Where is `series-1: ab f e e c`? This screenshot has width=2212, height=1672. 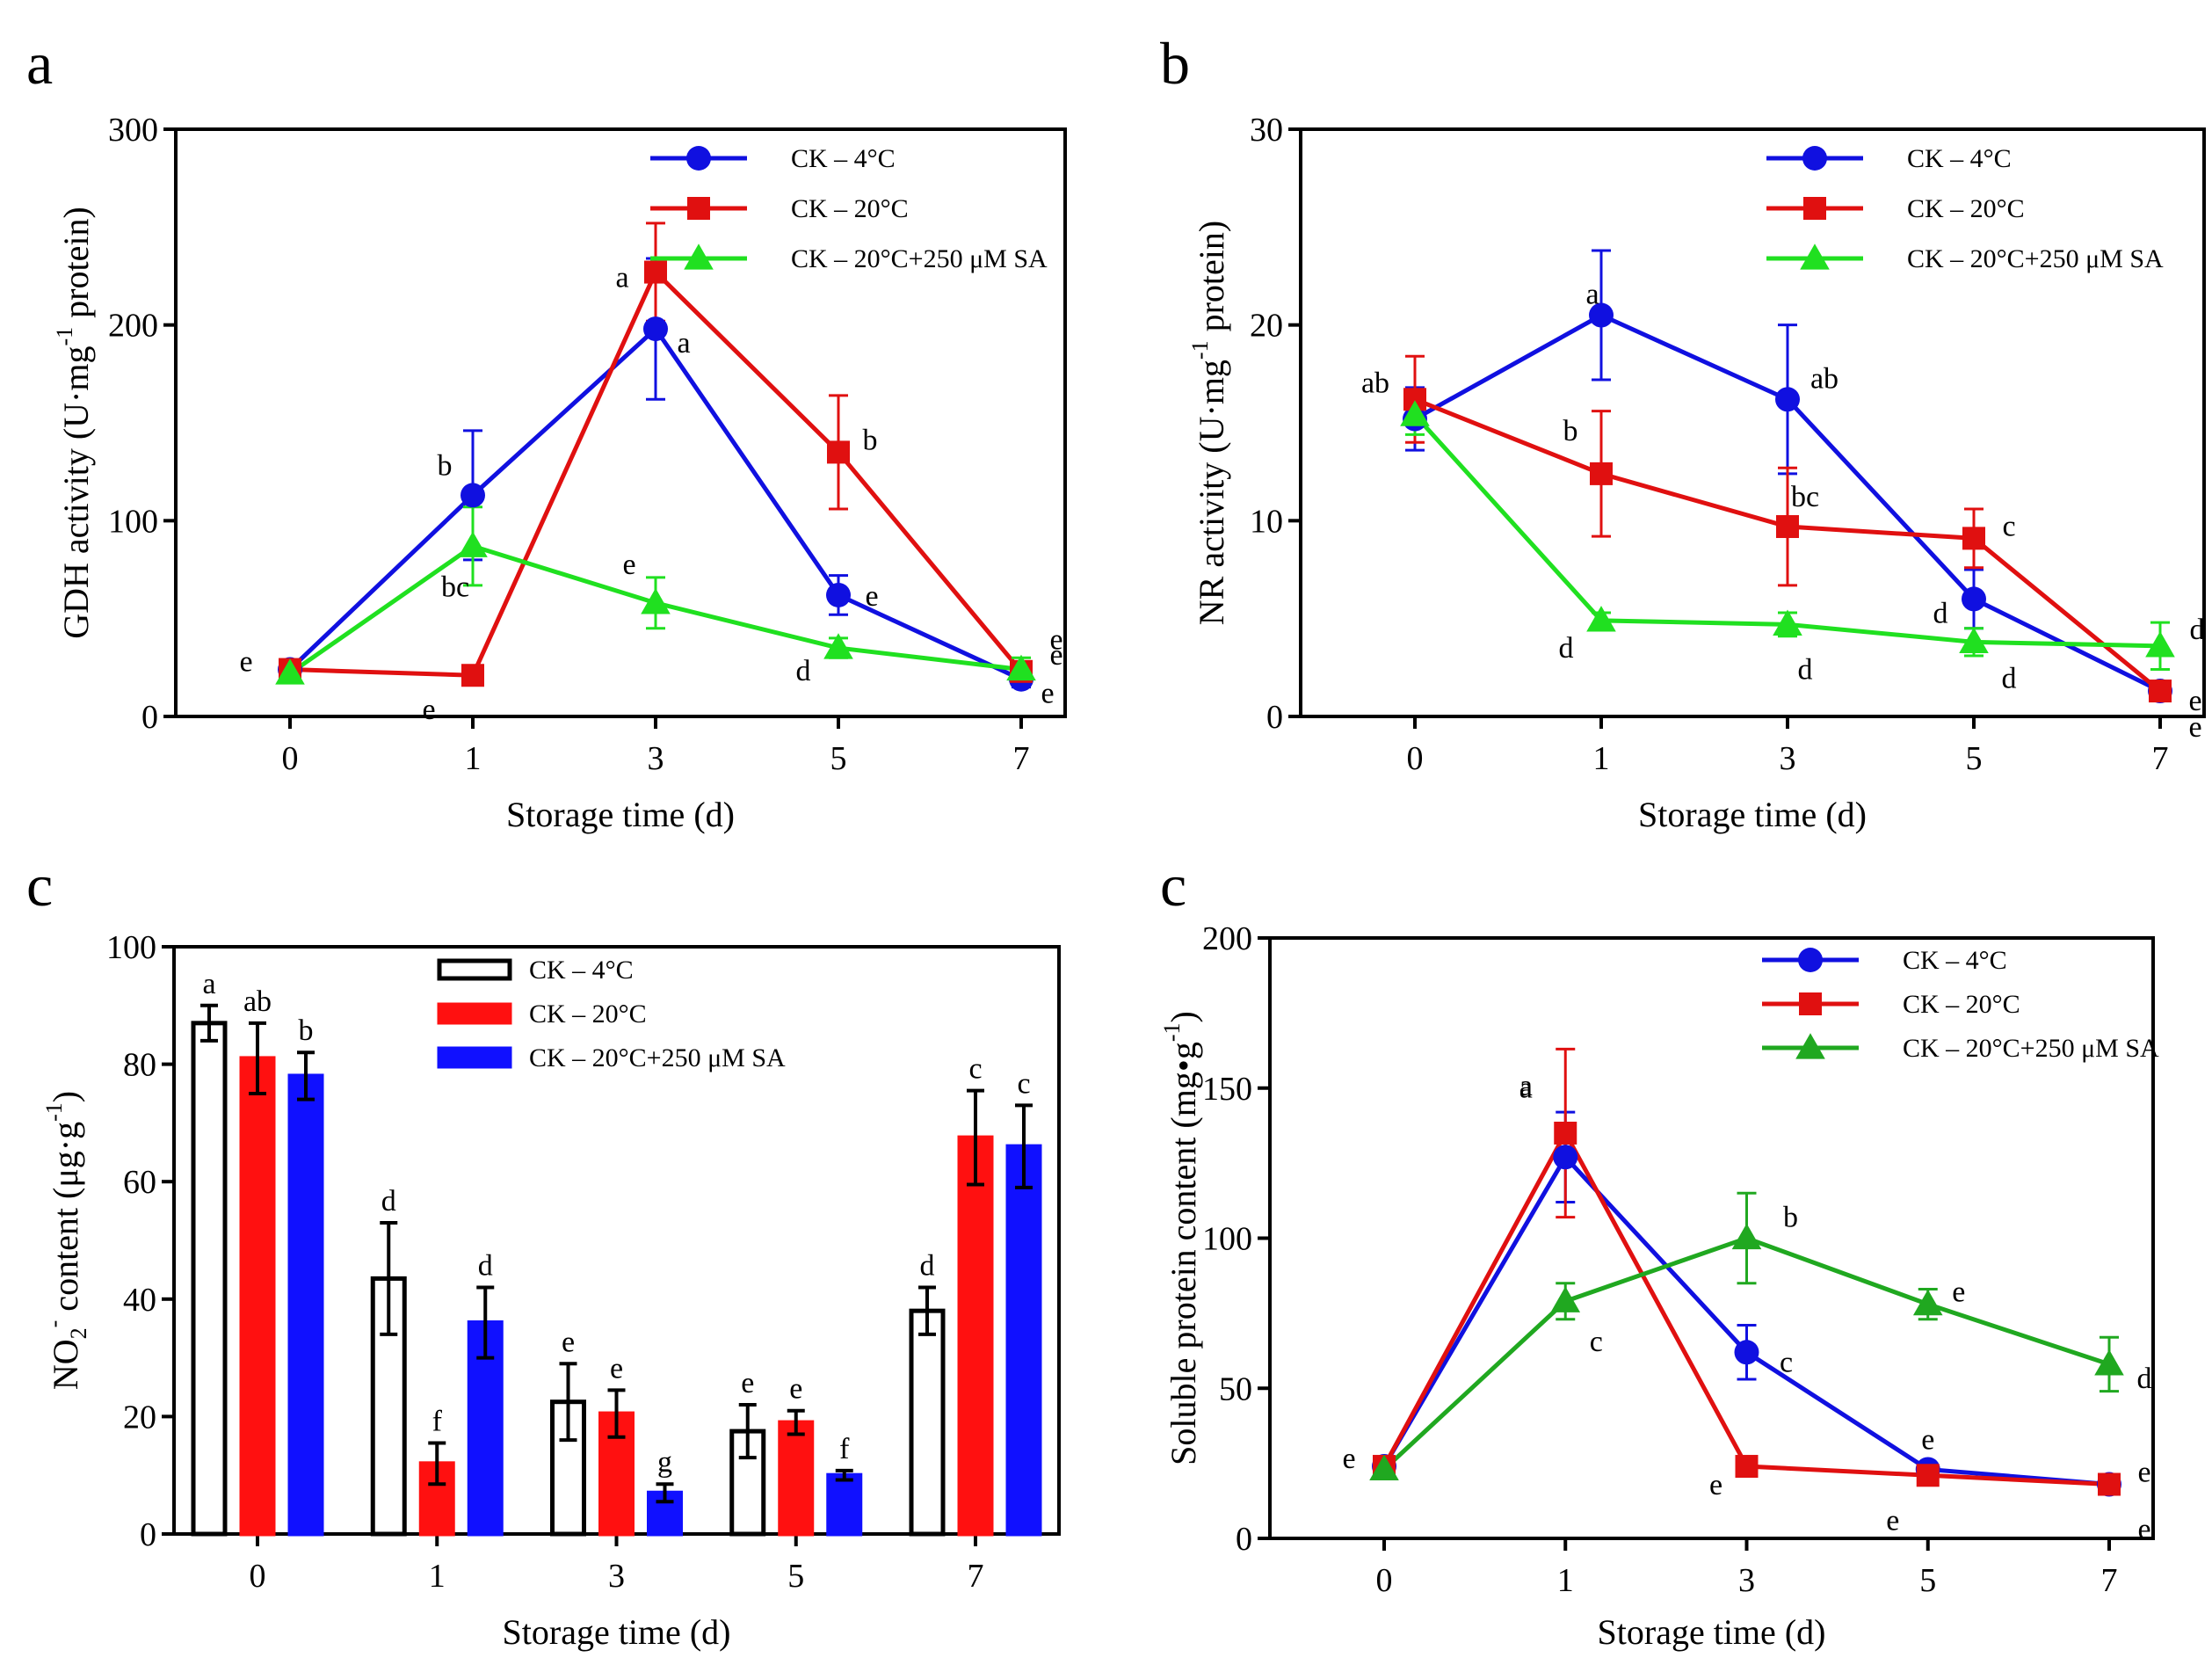
series-1: ab f e e c is located at coordinates (617, 1261).